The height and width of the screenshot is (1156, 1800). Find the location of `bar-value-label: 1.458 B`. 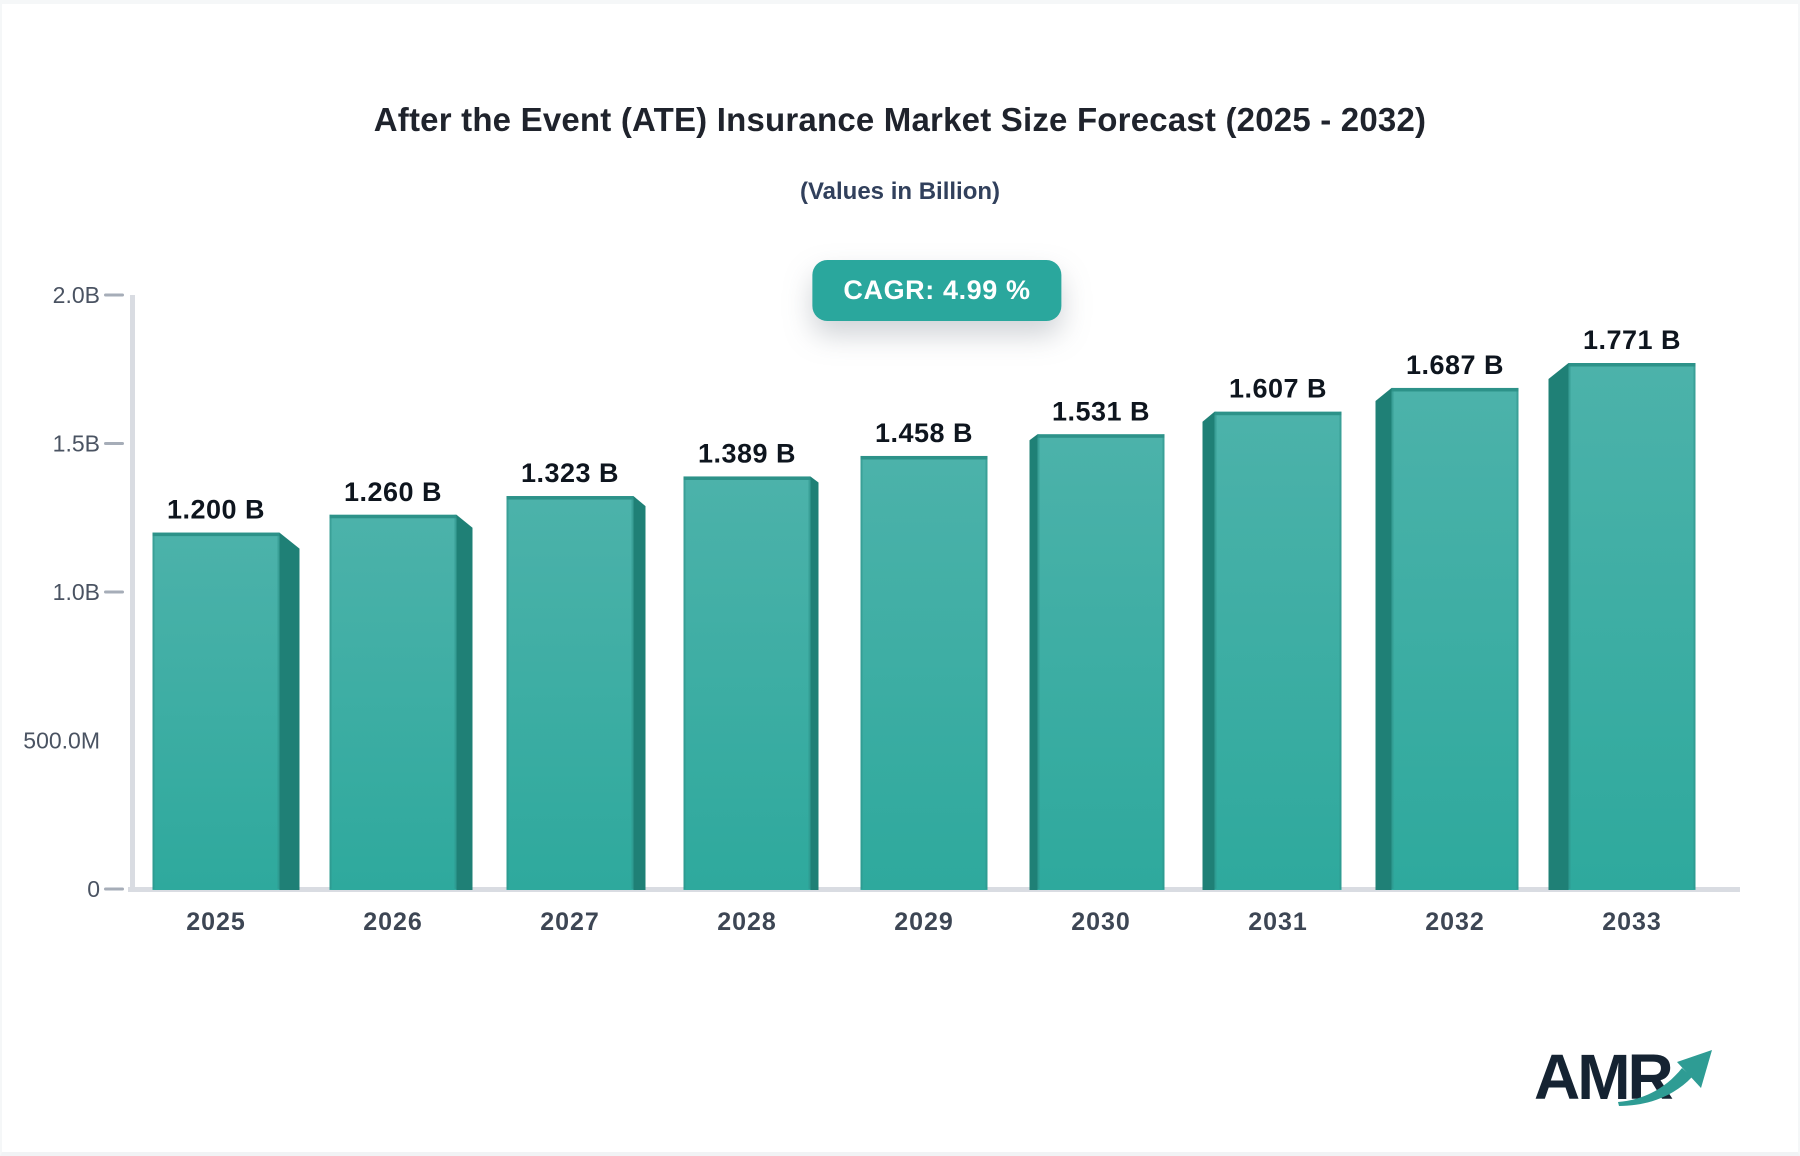

bar-value-label: 1.458 B is located at coordinates (924, 433).